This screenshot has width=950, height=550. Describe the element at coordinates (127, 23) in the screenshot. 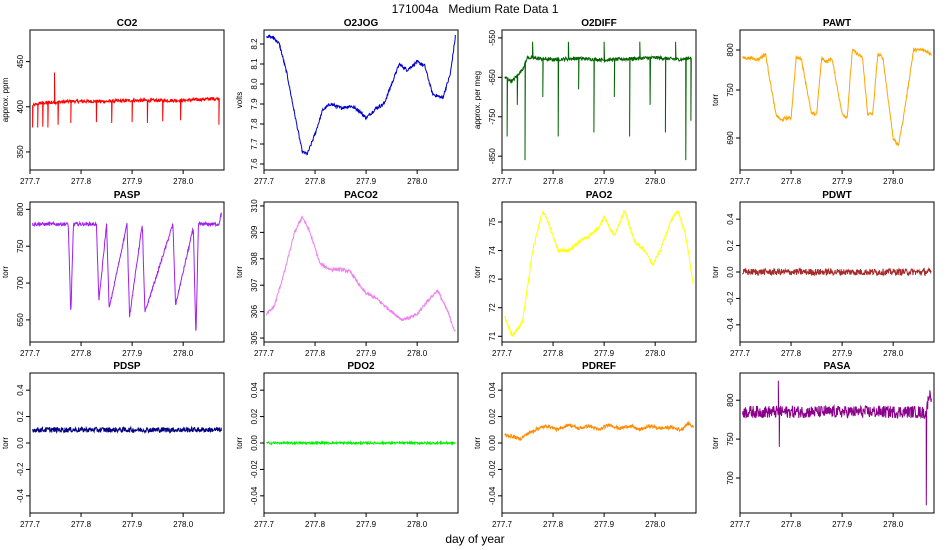

I see `chart-title: CO2` at that location.